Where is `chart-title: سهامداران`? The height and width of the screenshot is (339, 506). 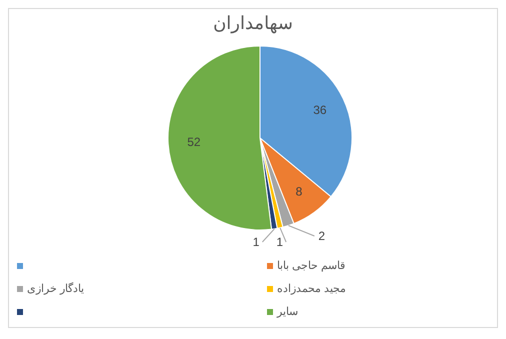
chart-title: سهامداران is located at coordinates (253, 23).